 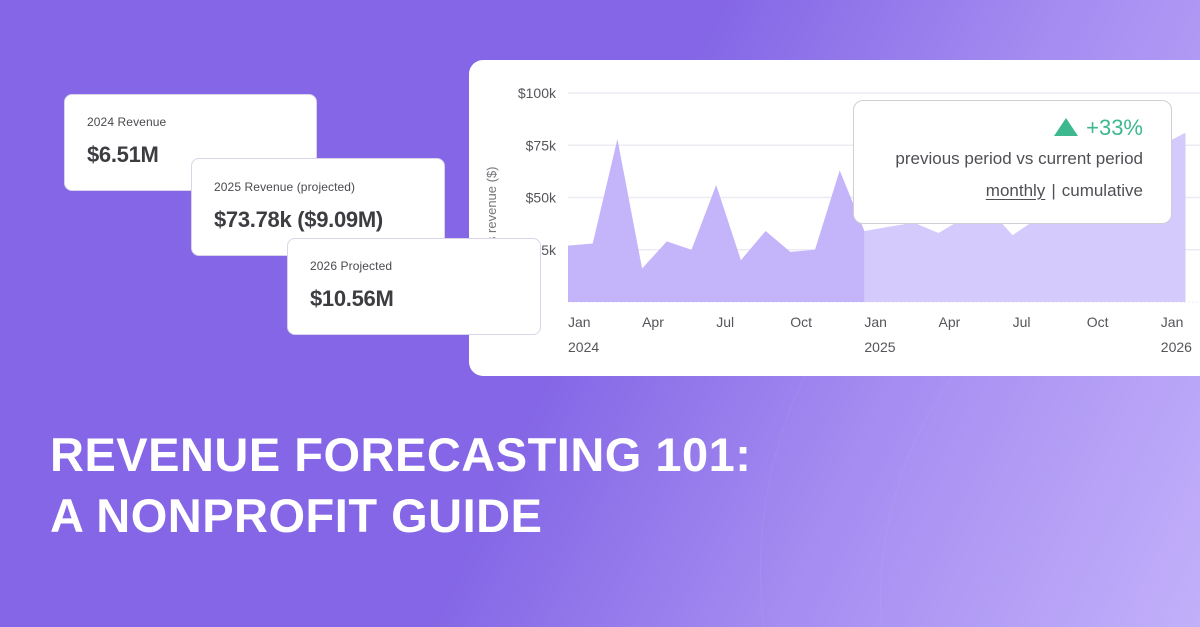 What do you see at coordinates (127, 122) in the screenshot?
I see `kpi-label: 2024 Revenue` at bounding box center [127, 122].